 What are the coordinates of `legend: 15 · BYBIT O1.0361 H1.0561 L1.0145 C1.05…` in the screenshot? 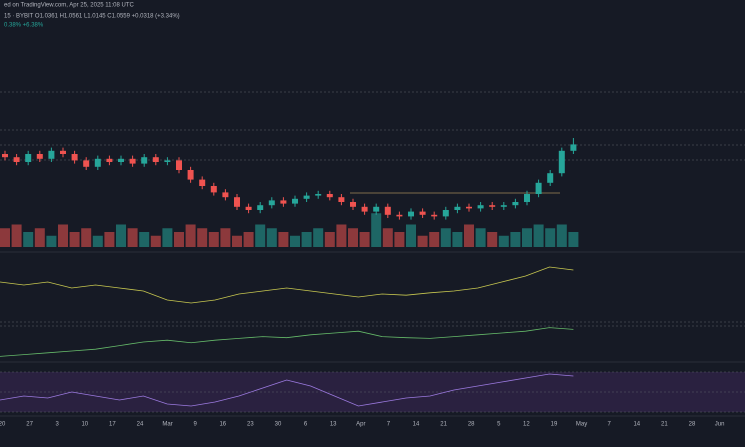 It's located at (92, 17).